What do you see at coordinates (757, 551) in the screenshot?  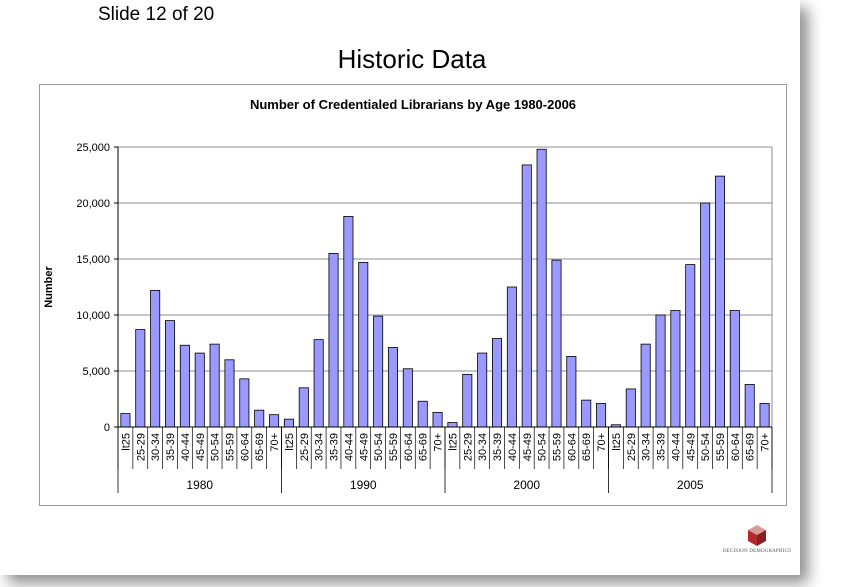 I see `logo-text: DECISION DEMOGRAPHICS` at bounding box center [757, 551].